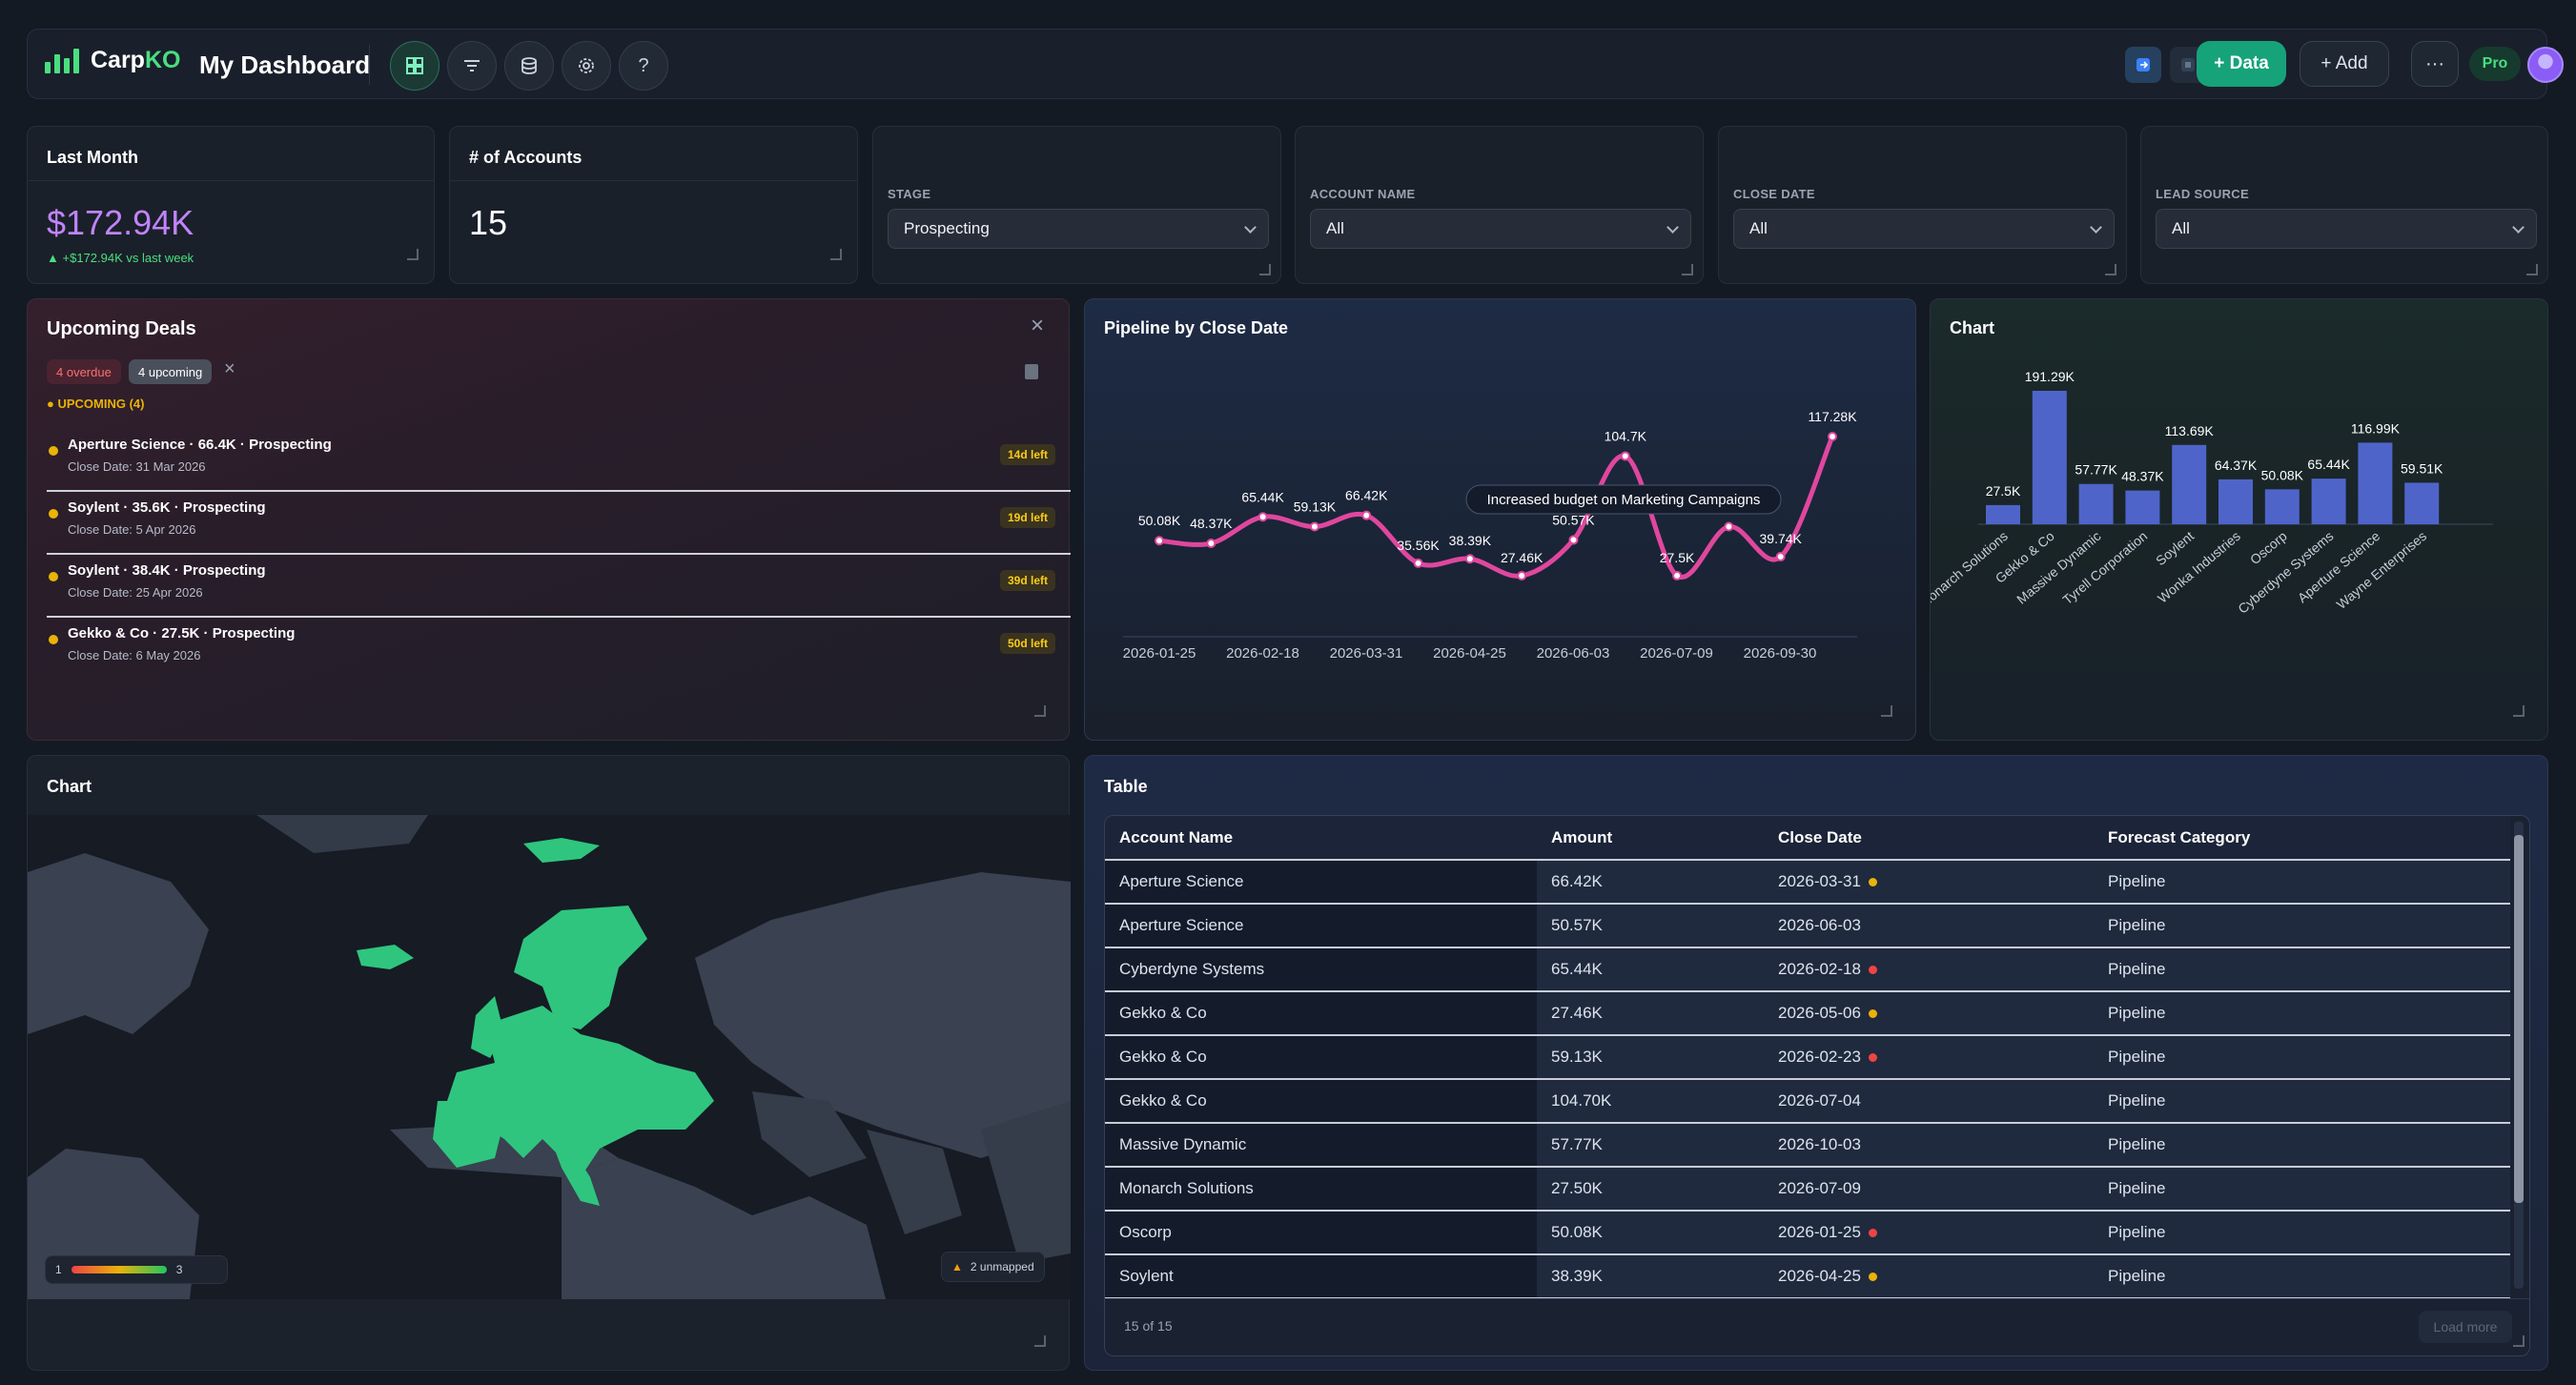 The width and height of the screenshot is (2576, 1385). What do you see at coordinates (1031, 371) in the screenshot?
I see `calendar-icon` at bounding box center [1031, 371].